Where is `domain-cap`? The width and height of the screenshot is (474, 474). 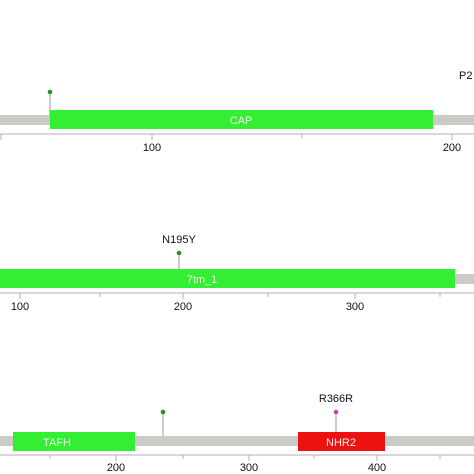
domain-cap is located at coordinates (241, 119).